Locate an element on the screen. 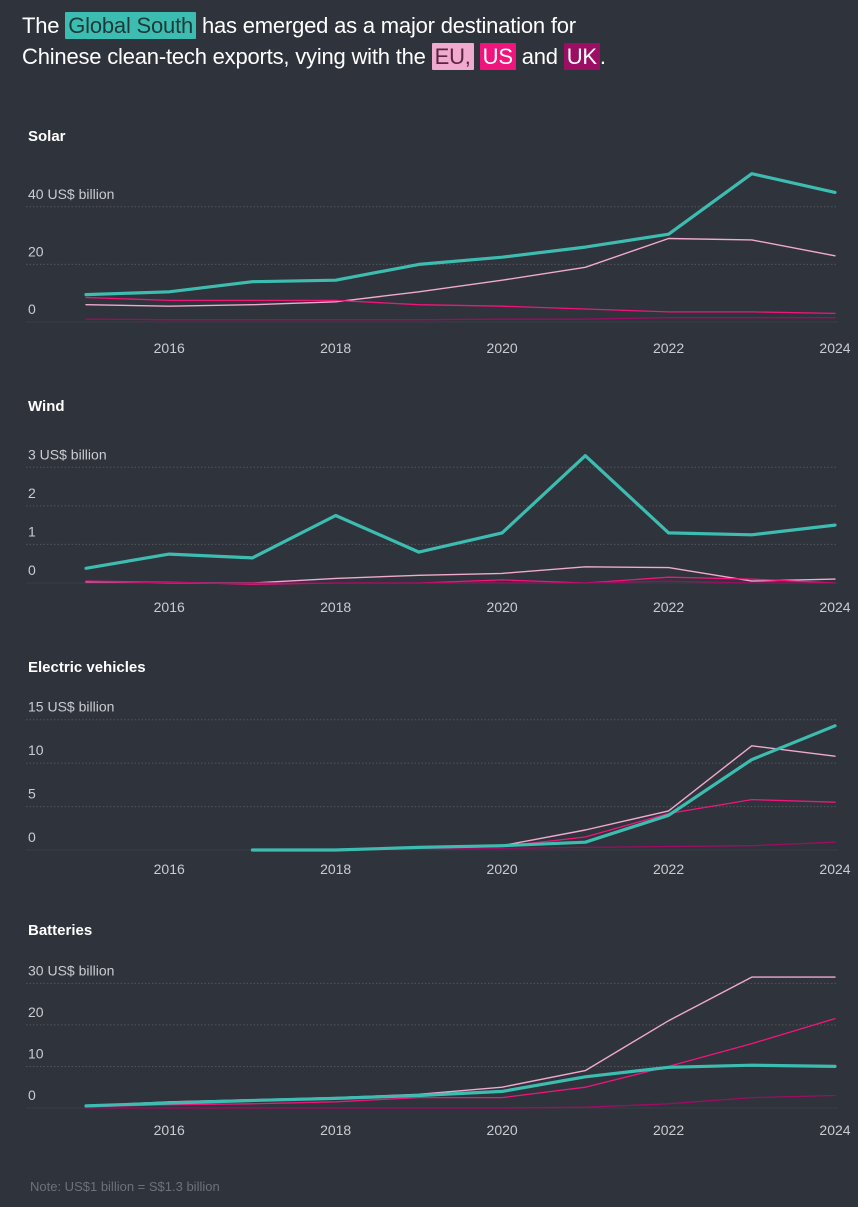  y-tick-label: 3 US$ billion is located at coordinates (67, 454).